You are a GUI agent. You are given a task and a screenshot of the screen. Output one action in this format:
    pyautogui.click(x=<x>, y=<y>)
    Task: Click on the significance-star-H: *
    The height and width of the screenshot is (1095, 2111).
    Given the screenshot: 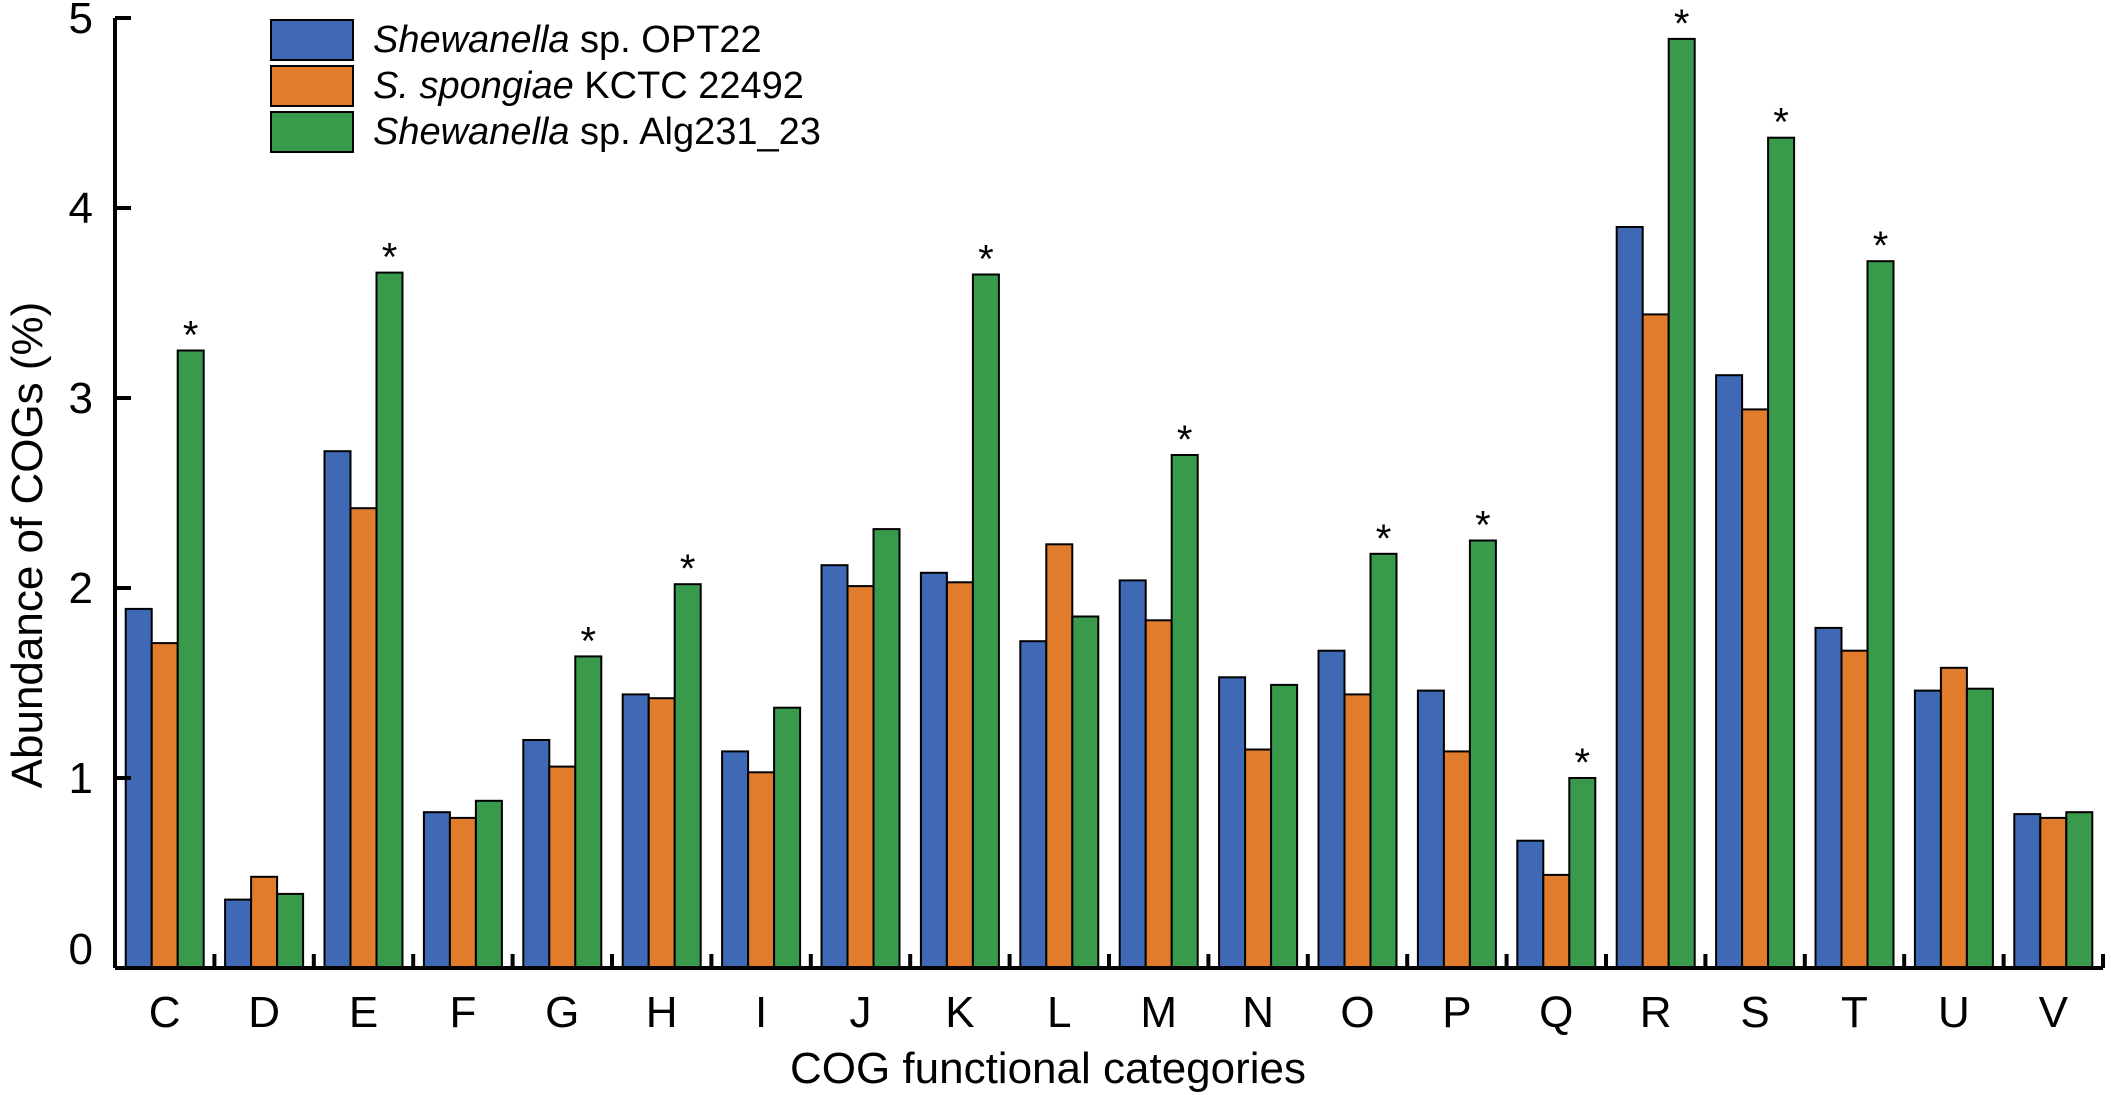 What is the action you would take?
    pyautogui.click(x=688, y=569)
    